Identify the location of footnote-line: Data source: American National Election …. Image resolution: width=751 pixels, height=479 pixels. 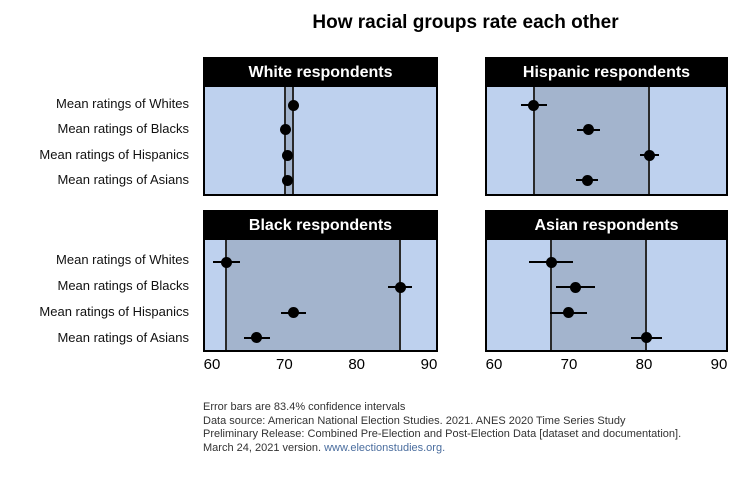
(414, 420).